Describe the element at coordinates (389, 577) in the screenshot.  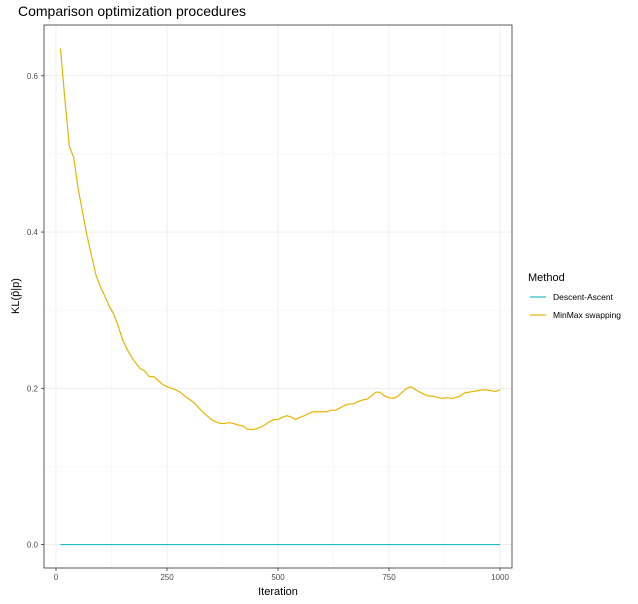
I see `x-tick-label: 750` at that location.